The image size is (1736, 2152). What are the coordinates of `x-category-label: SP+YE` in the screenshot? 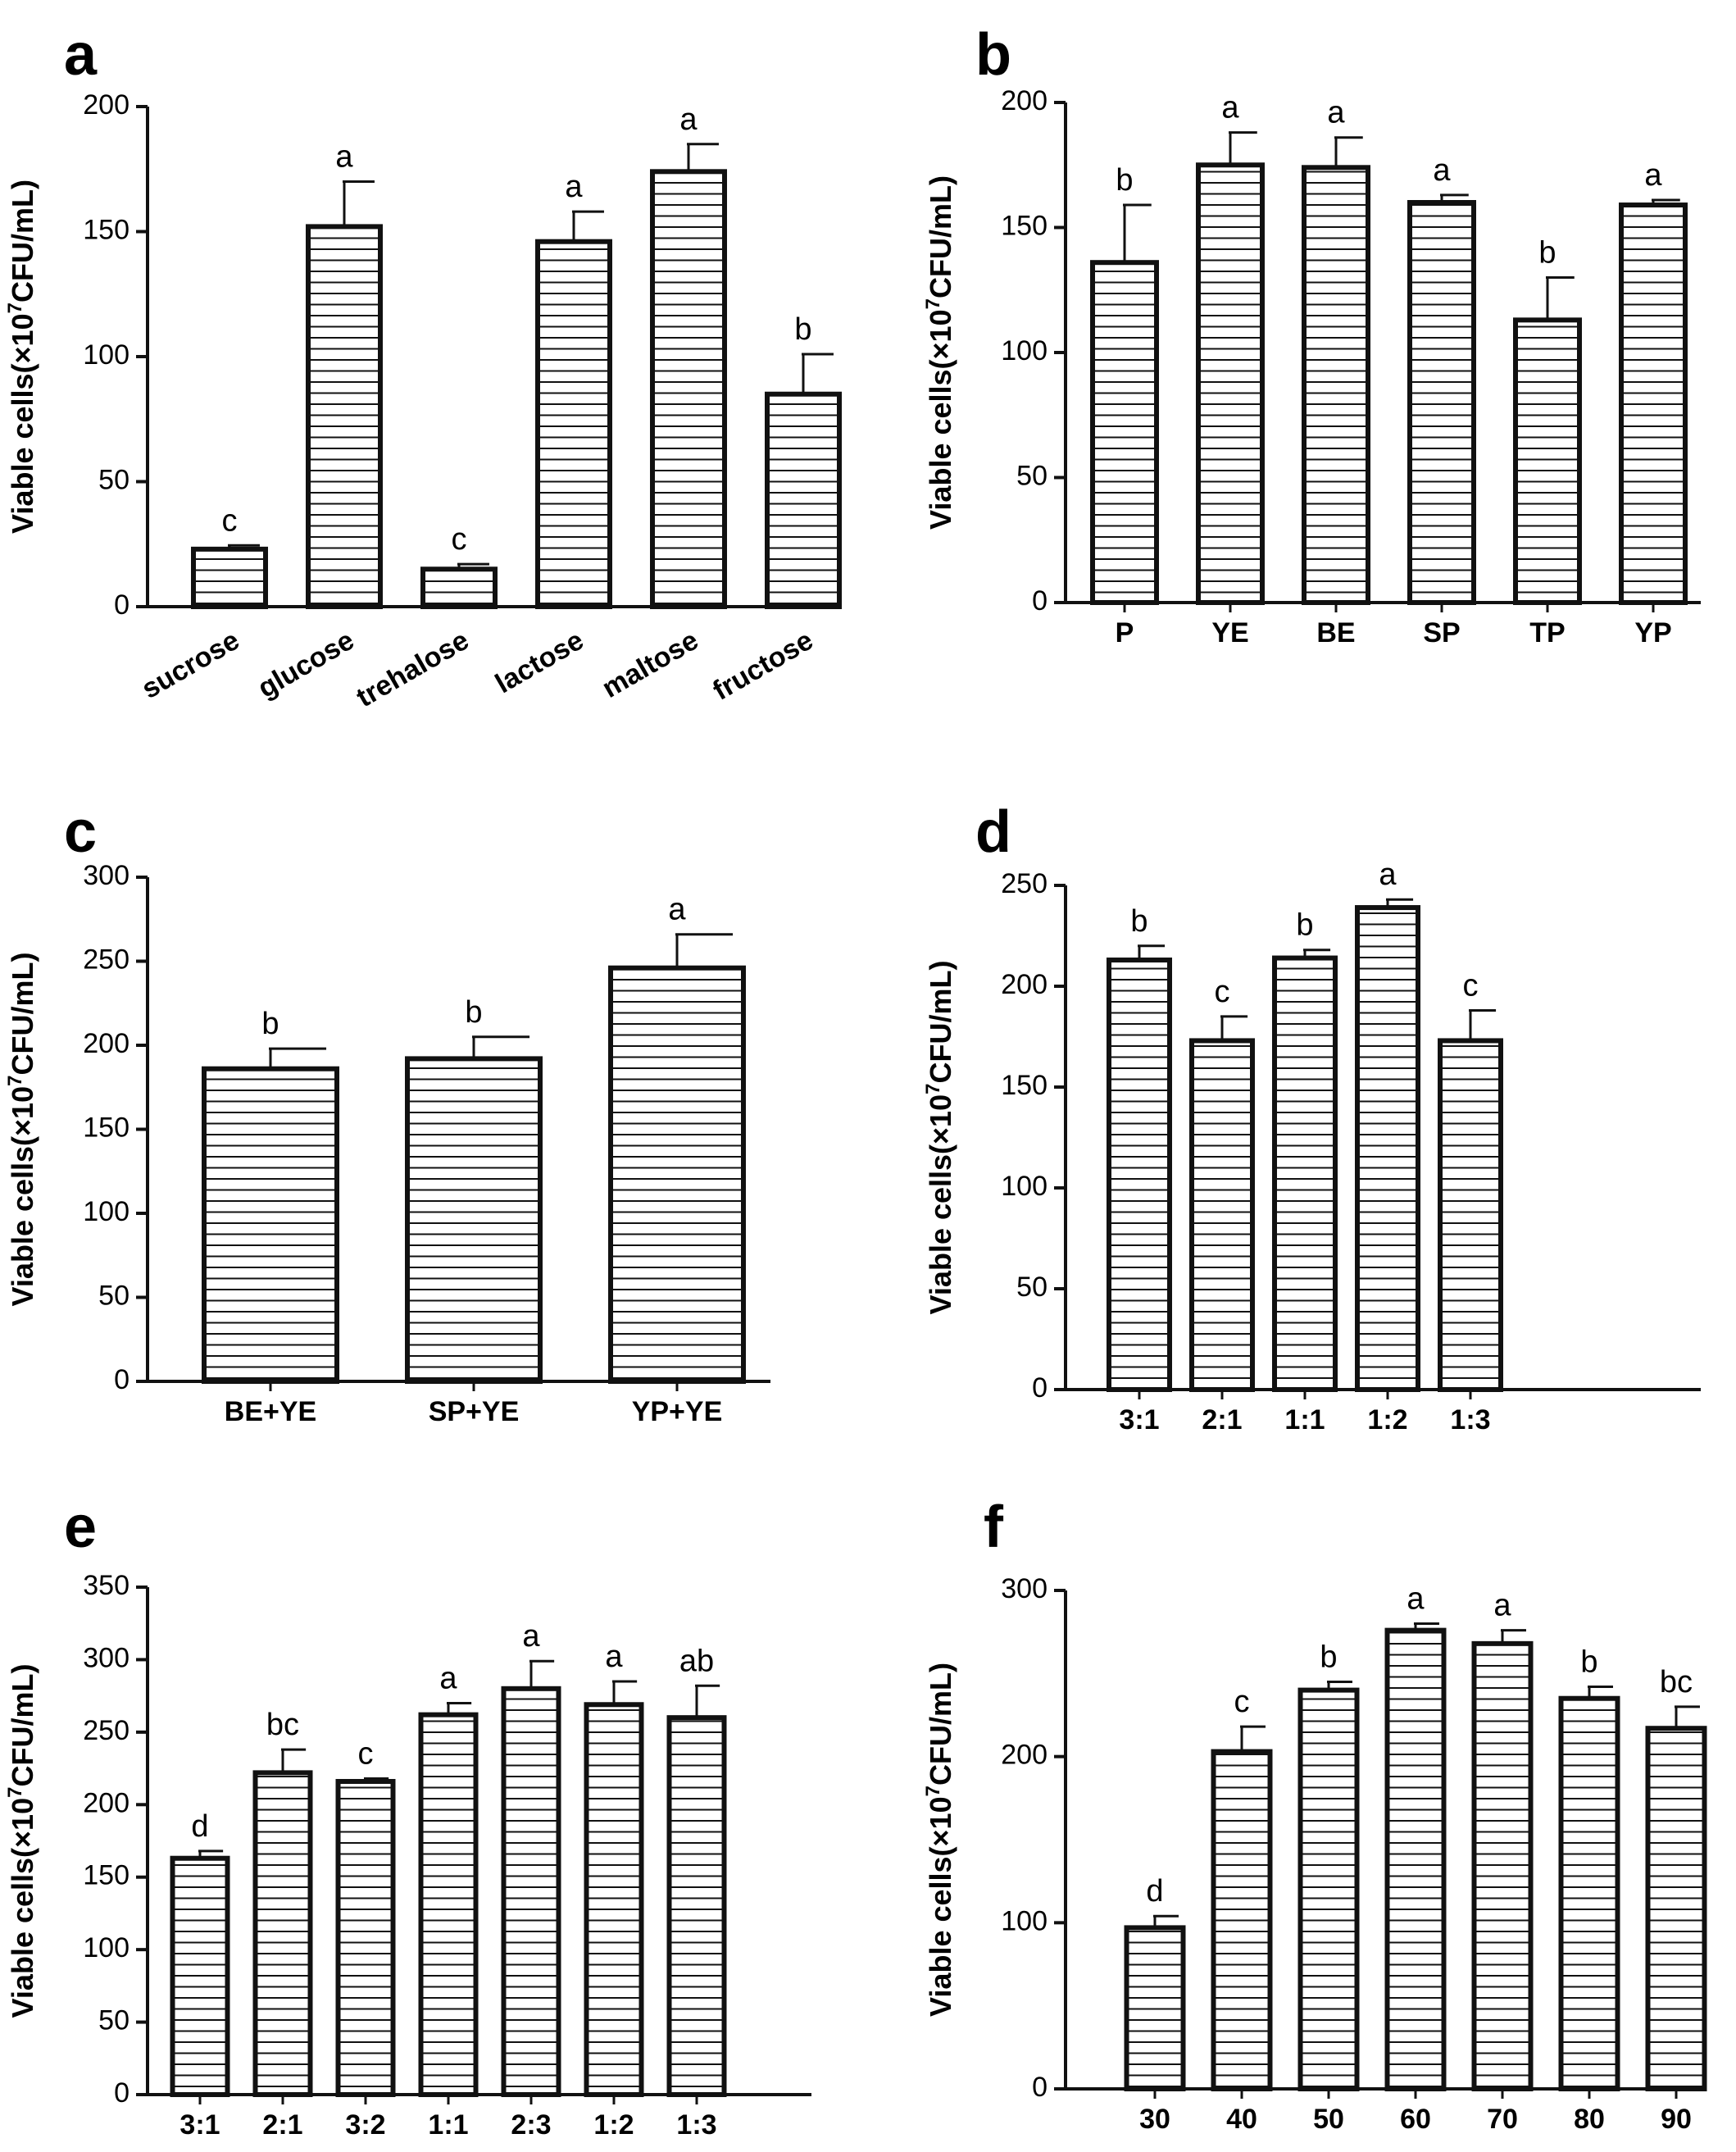 It's located at (474, 1411).